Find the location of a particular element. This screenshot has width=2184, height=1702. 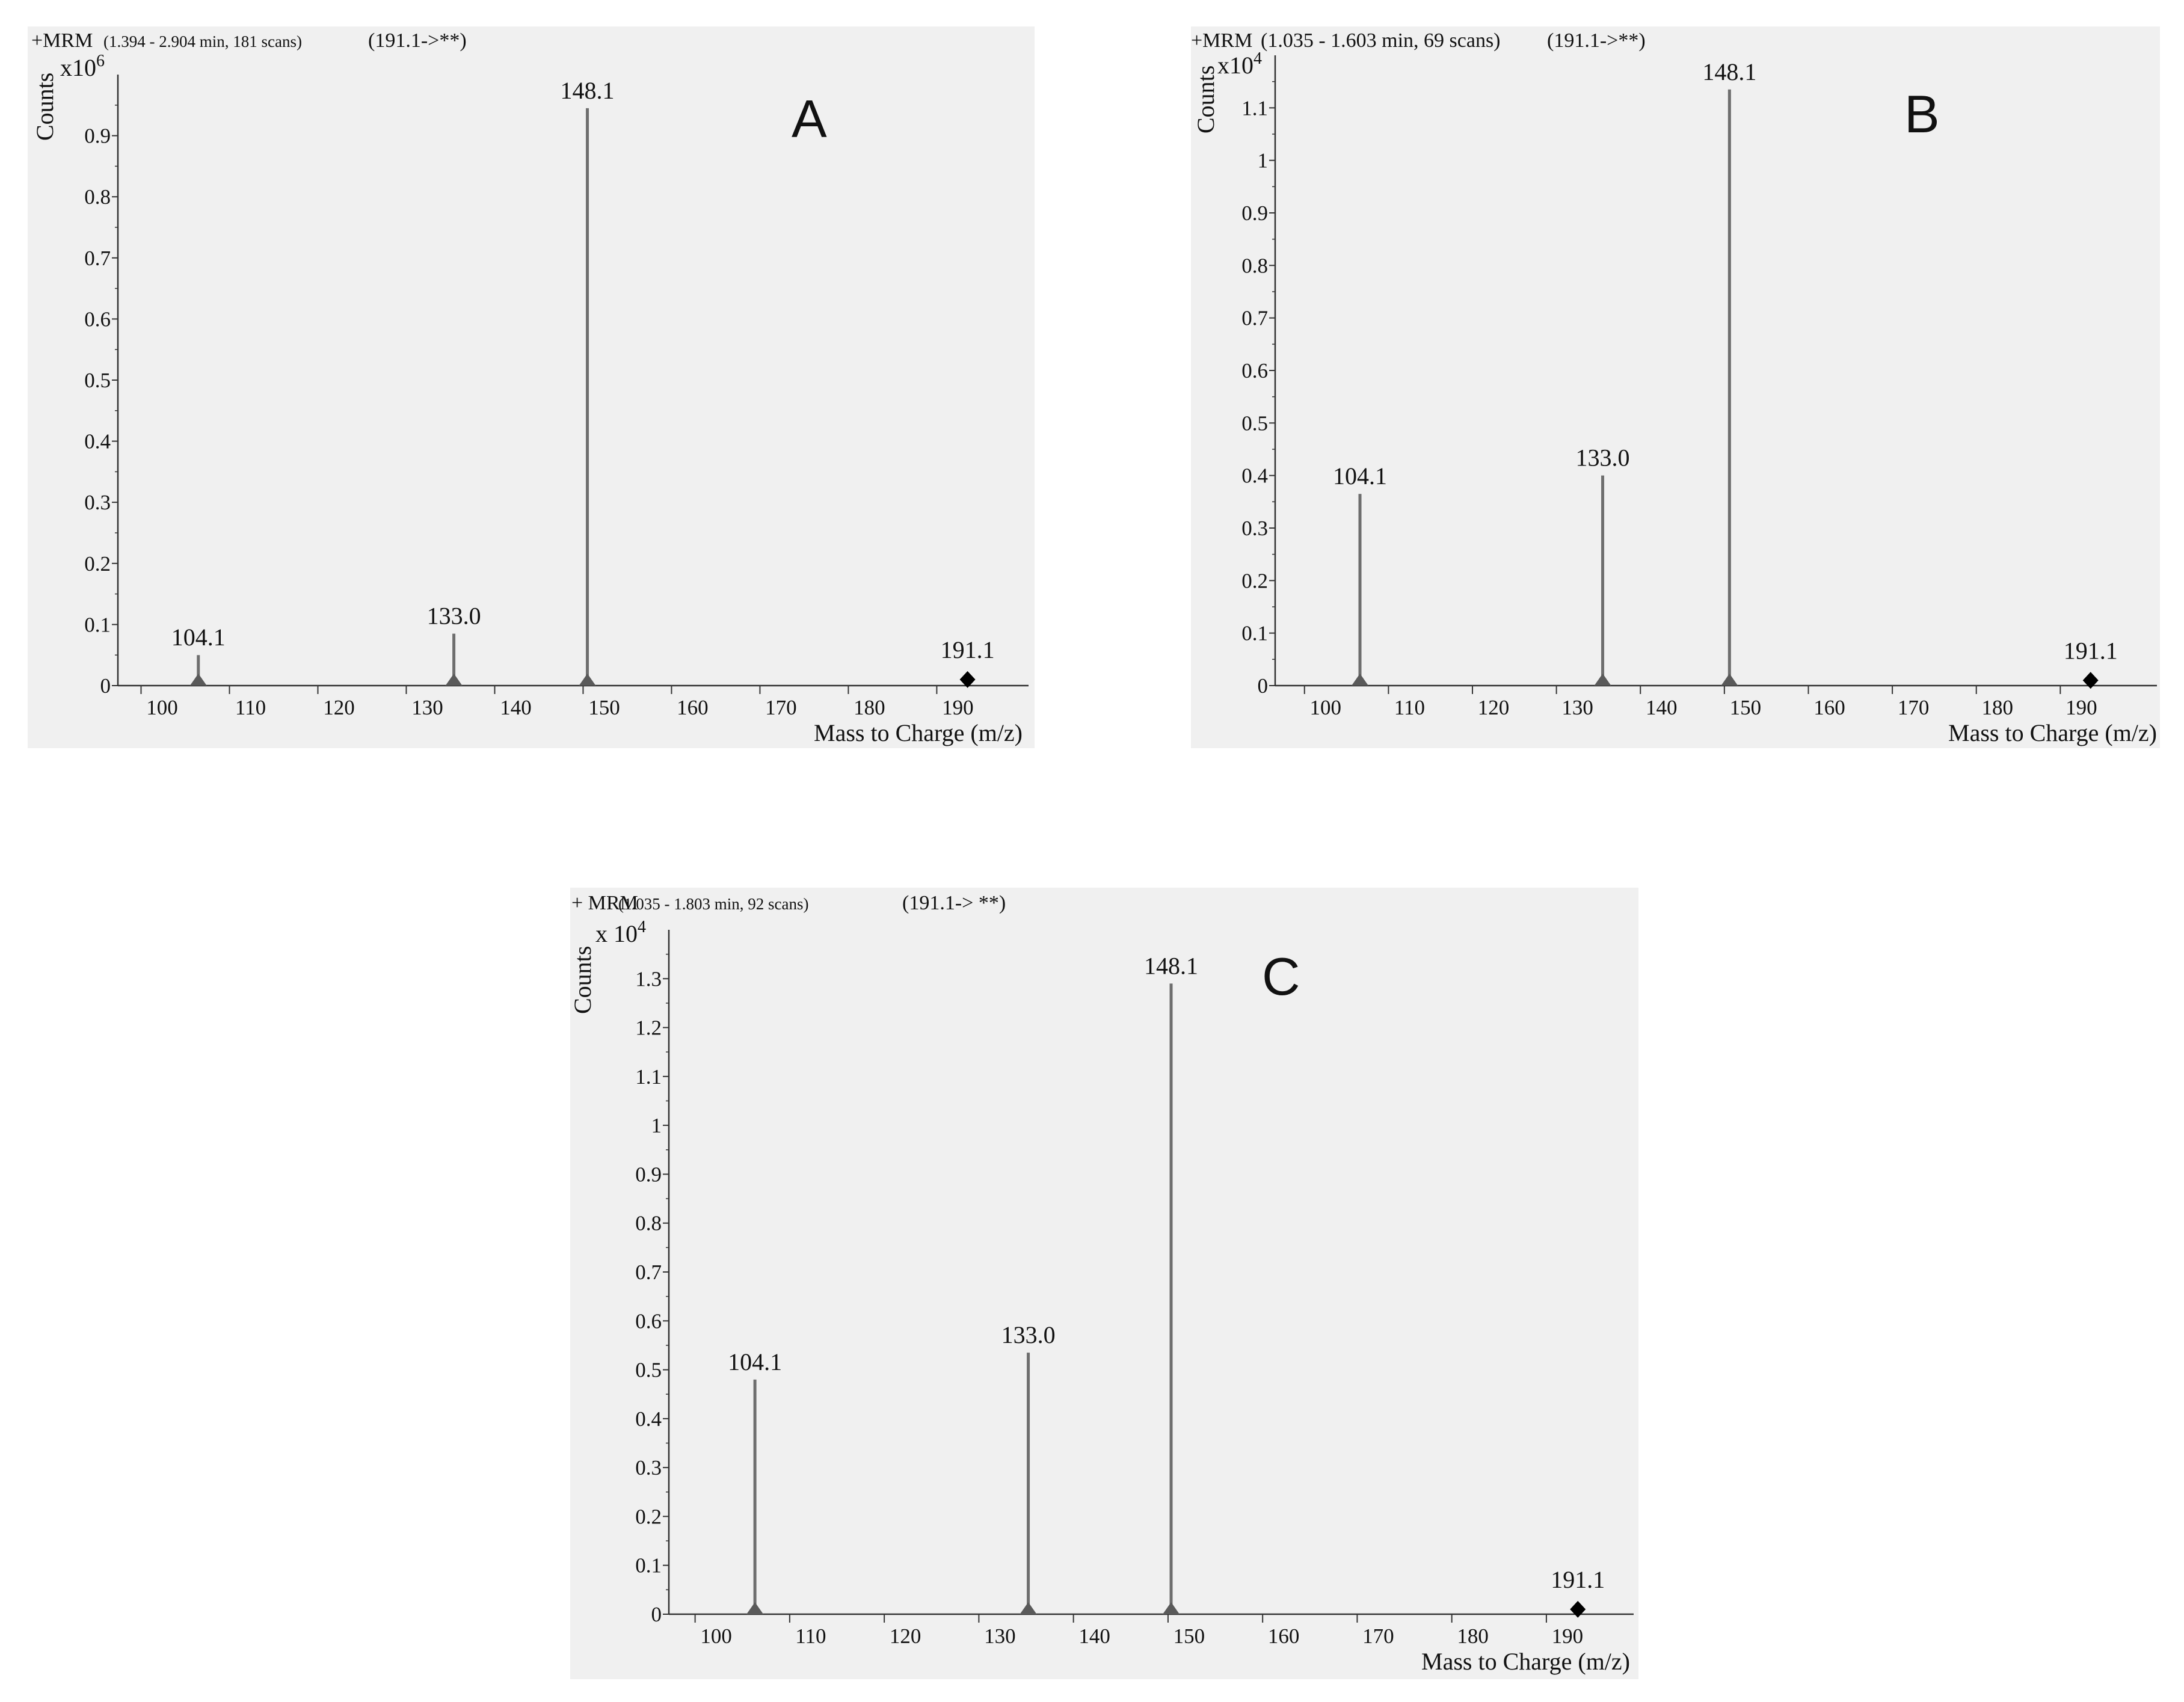

header-mode: +MRM is located at coordinates (62, 40).